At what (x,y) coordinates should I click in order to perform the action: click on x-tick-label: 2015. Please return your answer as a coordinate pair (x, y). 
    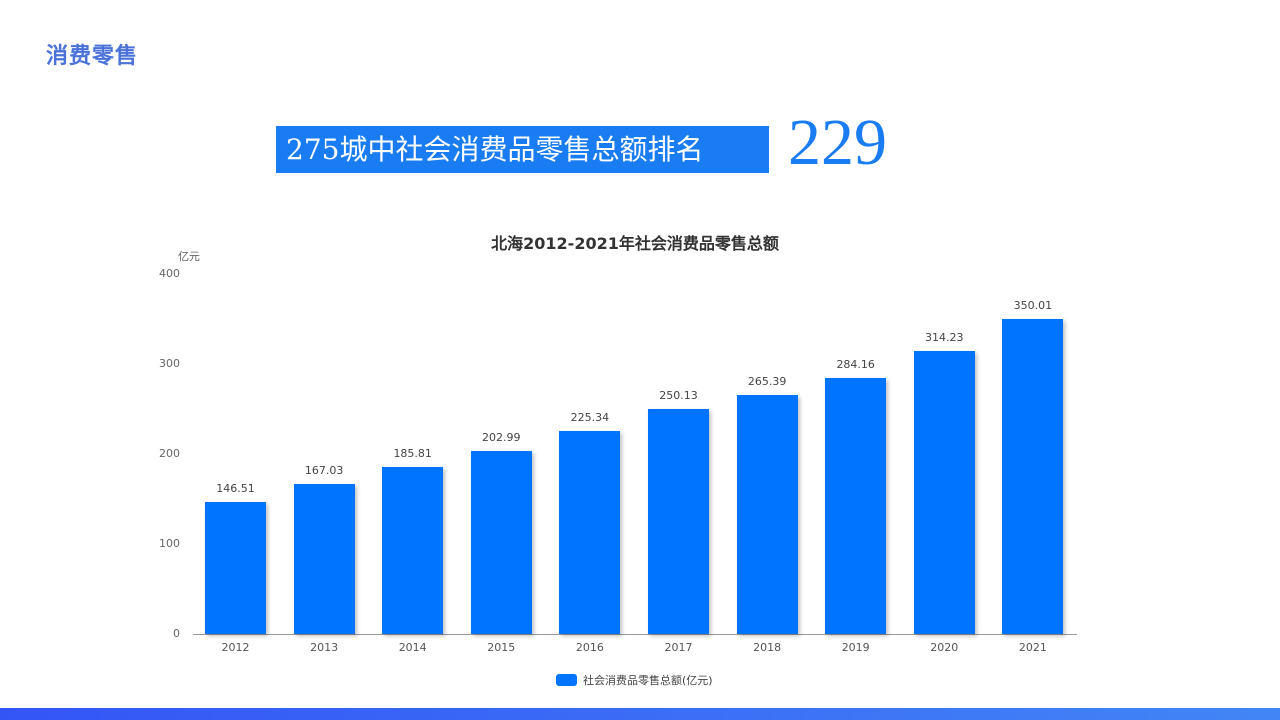
    Looking at the image, I should click on (501, 647).